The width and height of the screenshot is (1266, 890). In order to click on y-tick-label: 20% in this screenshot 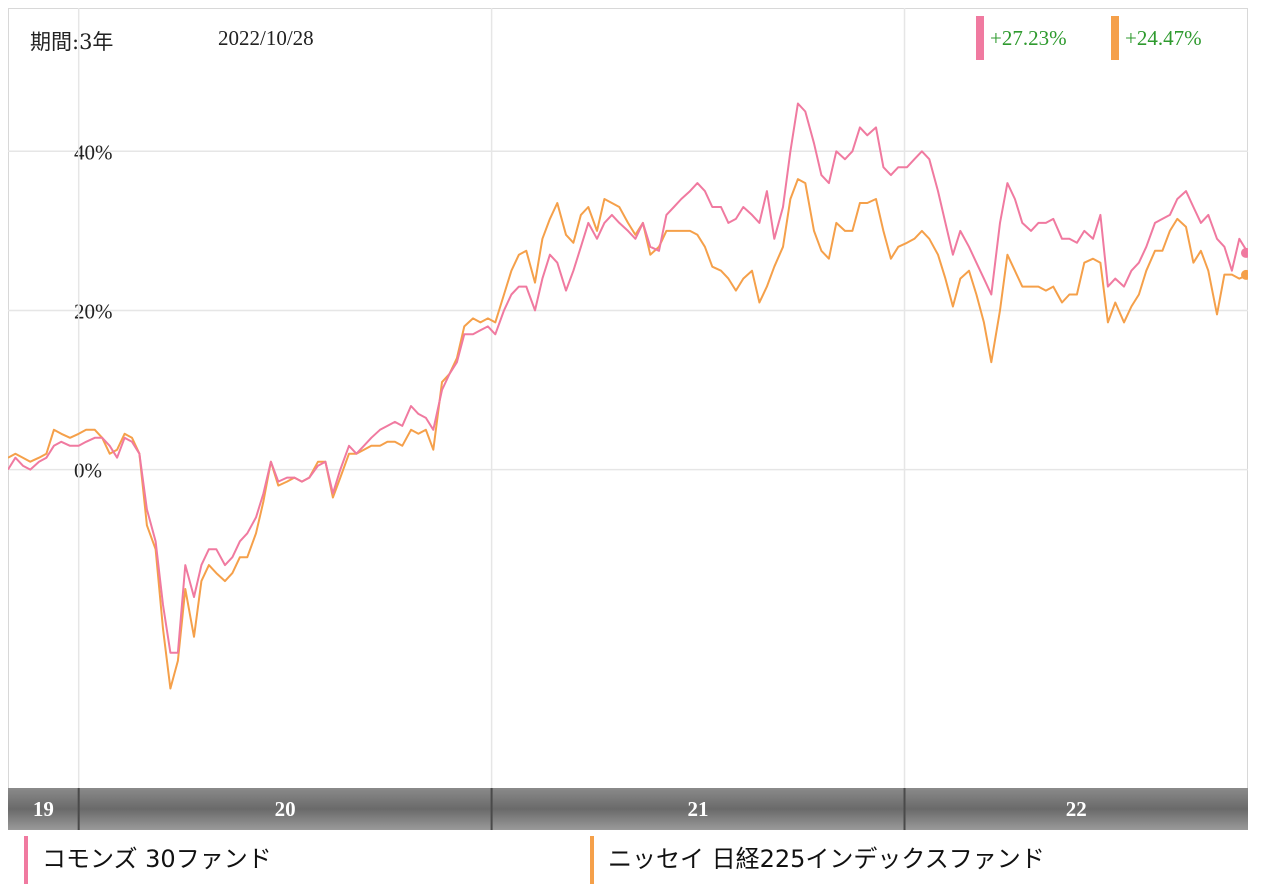, I will do `click(93, 311)`.